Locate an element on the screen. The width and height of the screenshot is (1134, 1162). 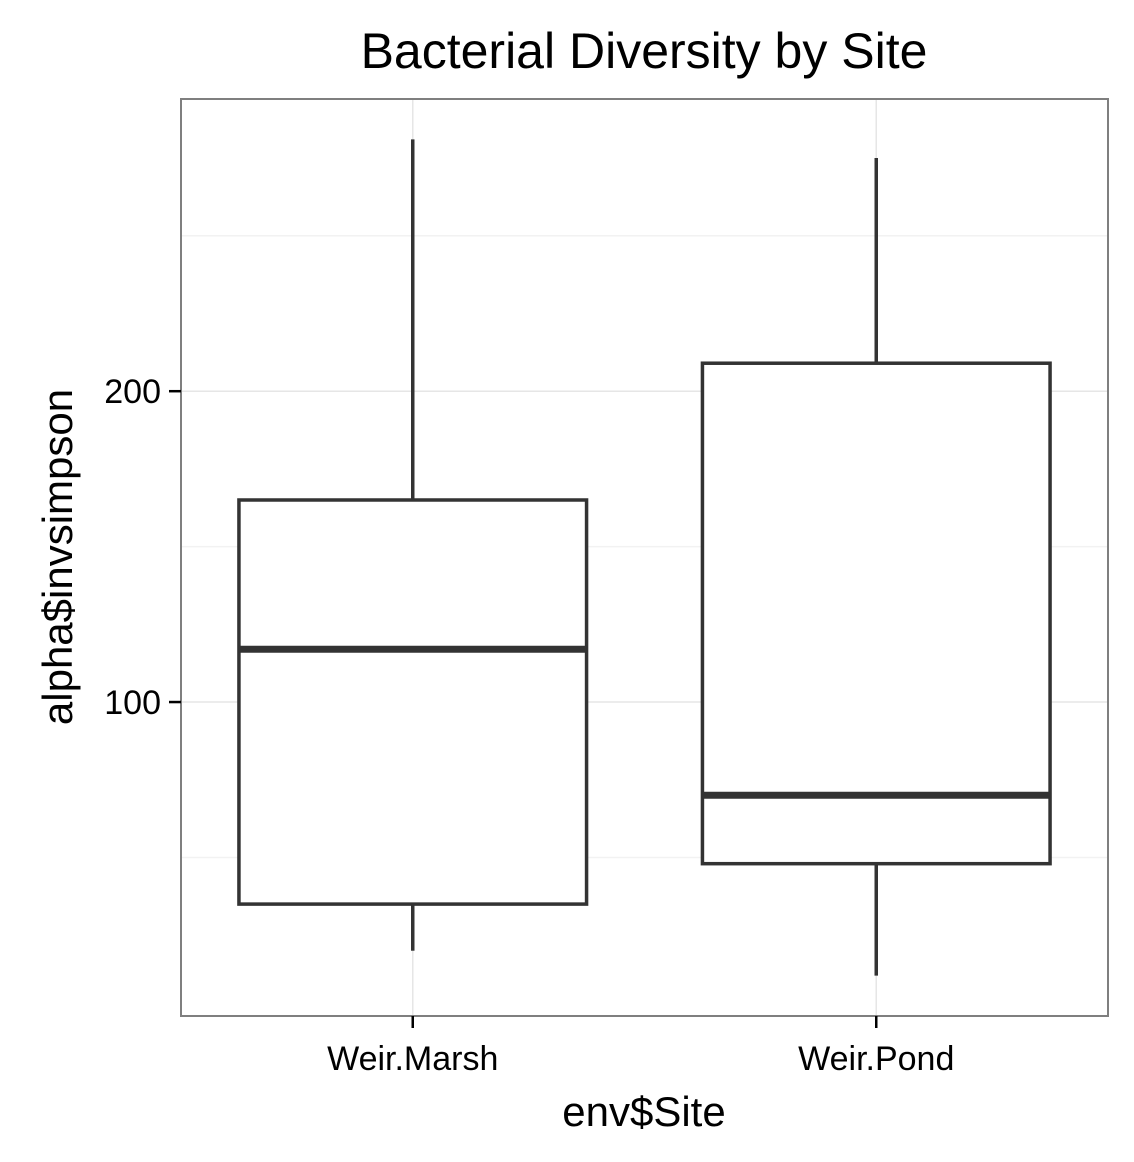
x-tick-label: Weir.Marsh is located at coordinates (412, 1059).